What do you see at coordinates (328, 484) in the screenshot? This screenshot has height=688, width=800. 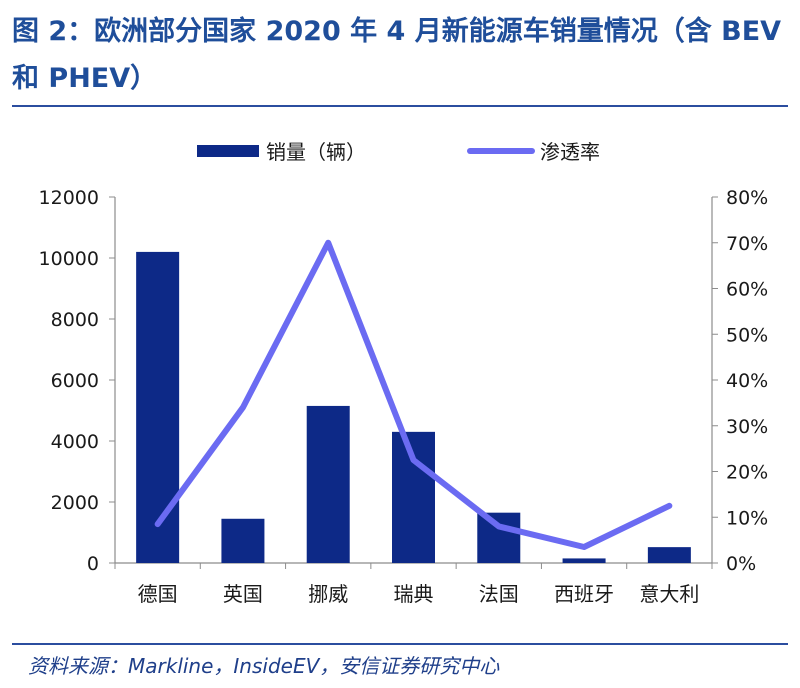 I see `bar-挪威` at bounding box center [328, 484].